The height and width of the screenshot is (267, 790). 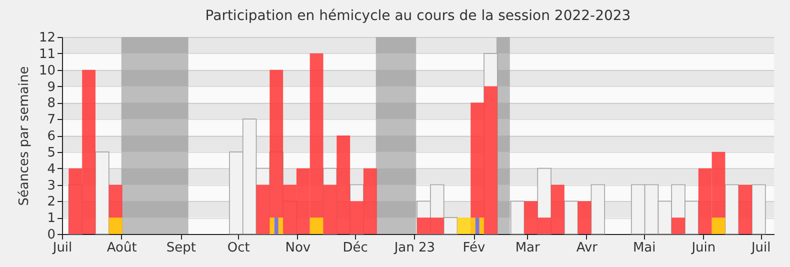 What do you see at coordinates (181, 248) in the screenshot?
I see `x-tick-label: Sept` at bounding box center [181, 248].